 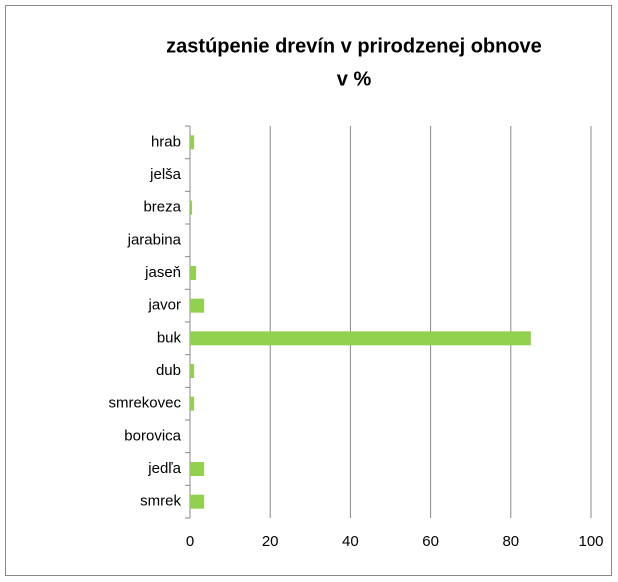 I want to click on y-tick-label: jedľa, so click(x=164, y=468).